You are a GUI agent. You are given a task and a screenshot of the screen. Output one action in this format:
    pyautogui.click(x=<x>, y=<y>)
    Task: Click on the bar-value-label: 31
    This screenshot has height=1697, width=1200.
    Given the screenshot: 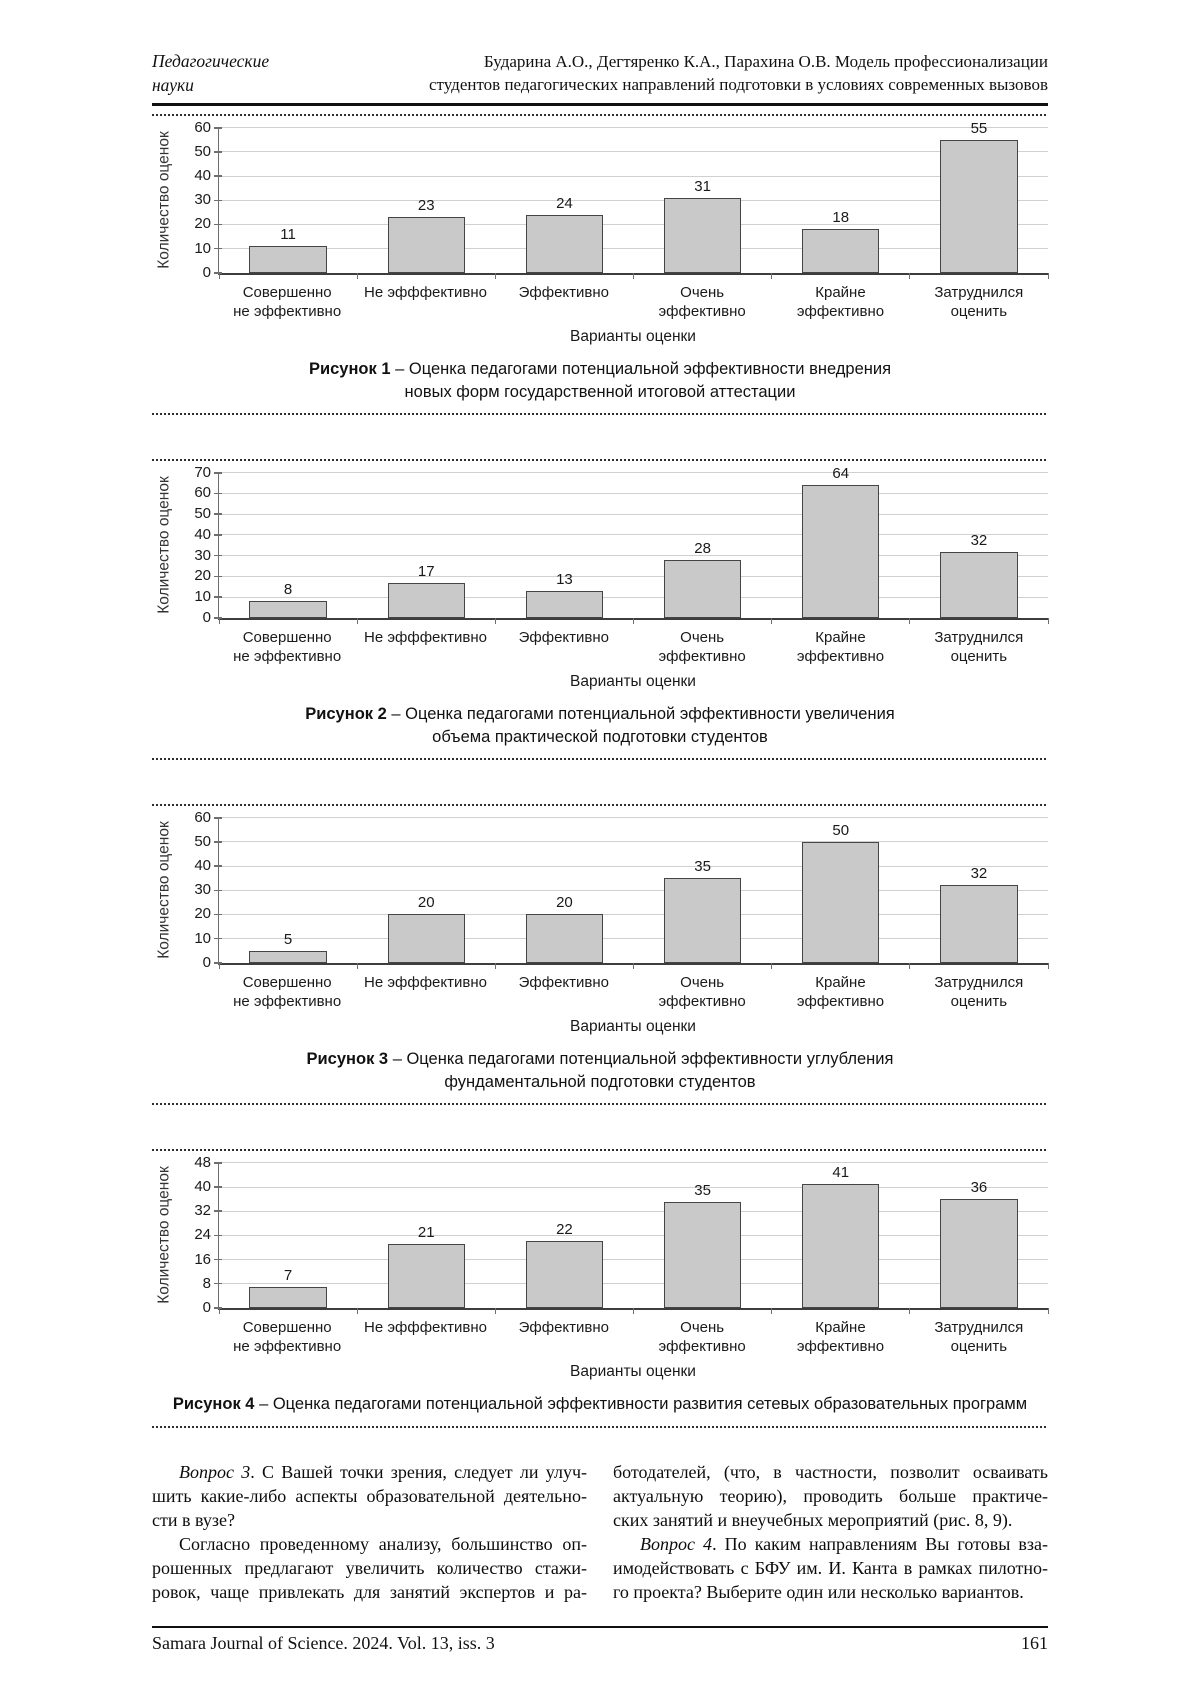 What is the action you would take?
    pyautogui.click(x=702, y=186)
    